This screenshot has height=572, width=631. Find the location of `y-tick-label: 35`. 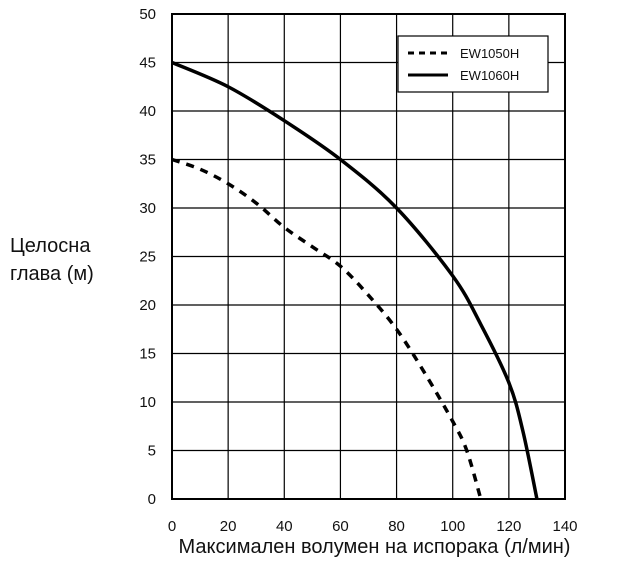

y-tick-label: 35 is located at coordinates (147, 160).